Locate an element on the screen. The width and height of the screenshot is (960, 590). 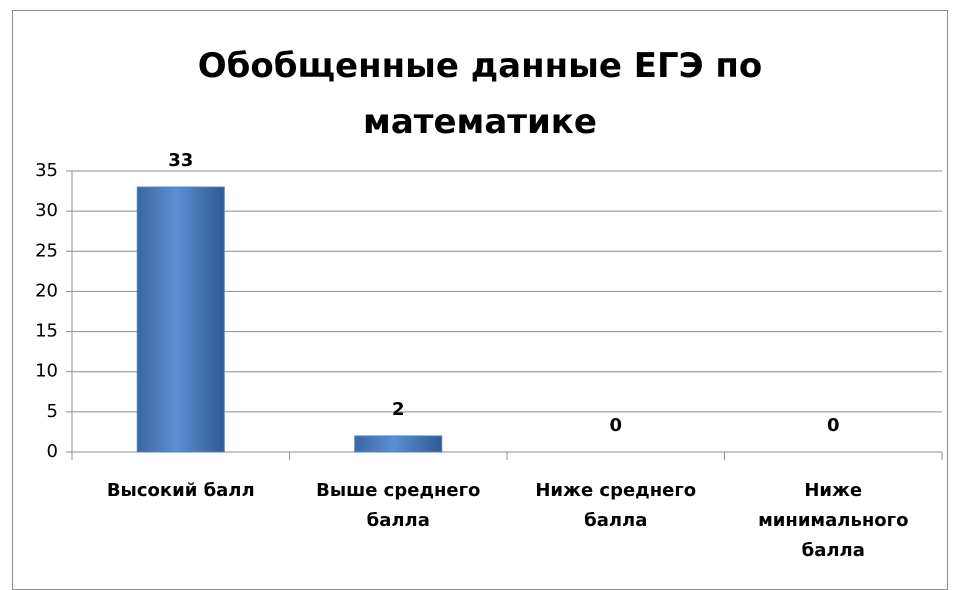
y-tick-label: 10 is located at coordinates (46, 371).